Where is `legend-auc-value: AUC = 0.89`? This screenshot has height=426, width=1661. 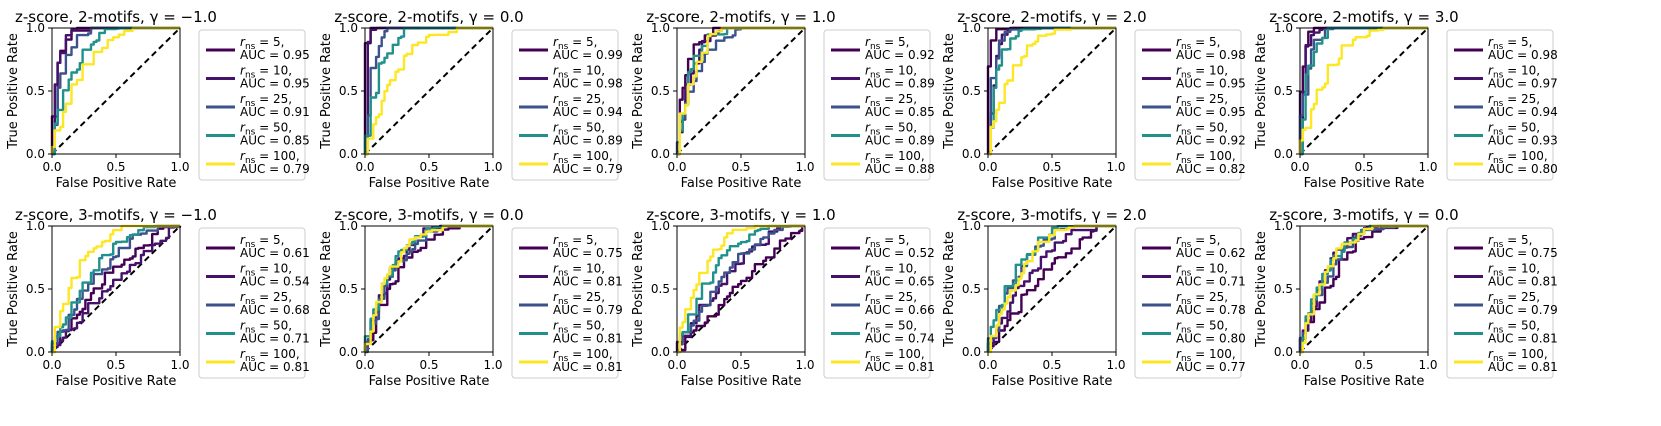 legend-auc-value: AUC = 0.89 is located at coordinates (588, 141).